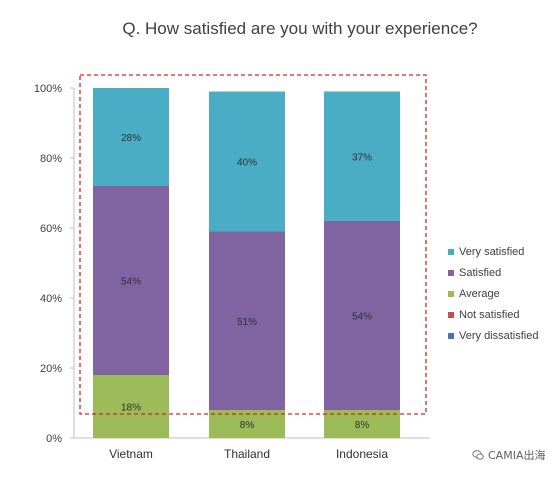 This screenshot has width=557, height=481. Describe the element at coordinates (480, 272) in the screenshot. I see `legend-label: Satisfied` at that location.